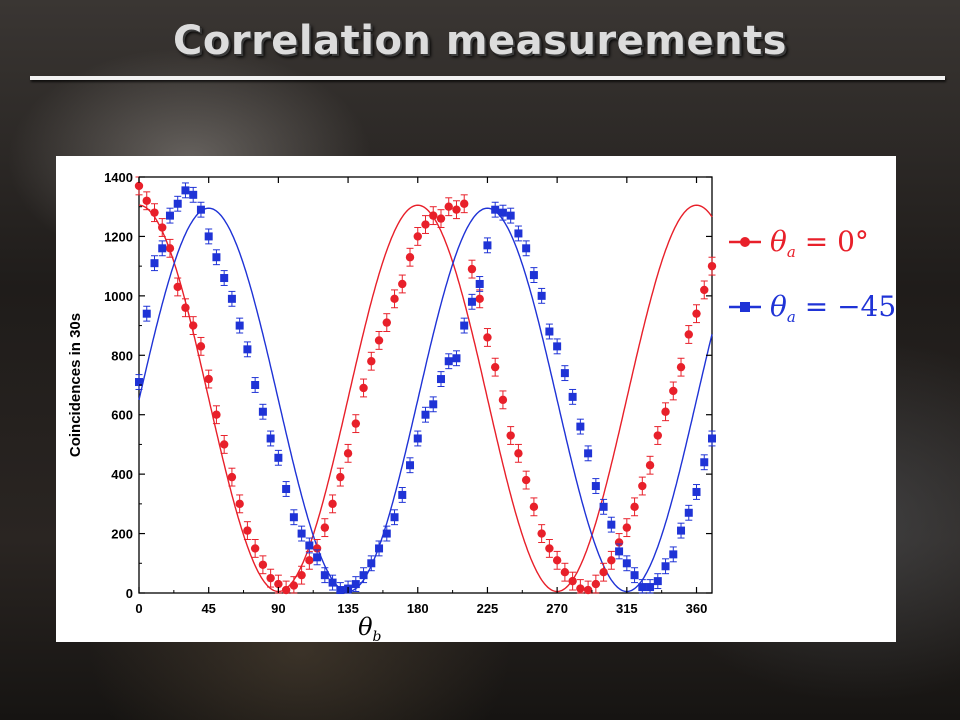  I want to click on y-tick-label: 1200, so click(118, 236).